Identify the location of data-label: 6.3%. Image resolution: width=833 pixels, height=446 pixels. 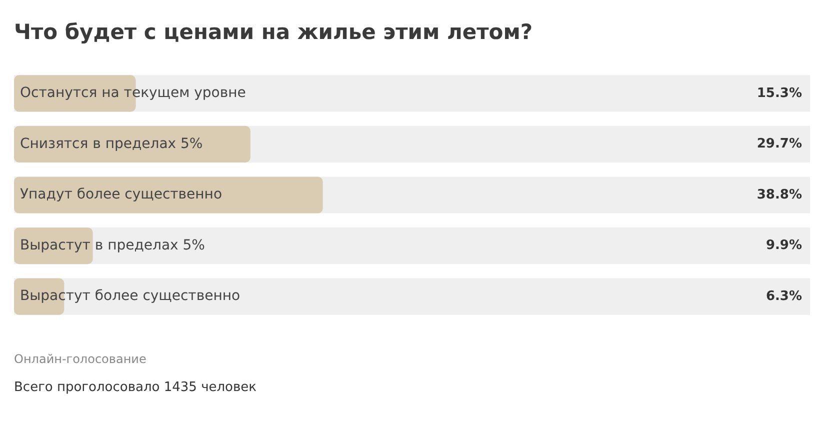
(784, 296).